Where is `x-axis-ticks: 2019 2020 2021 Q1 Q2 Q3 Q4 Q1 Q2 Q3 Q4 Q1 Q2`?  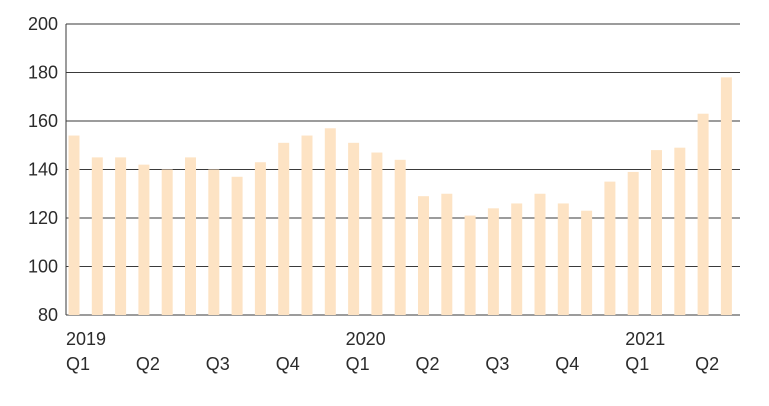
x-axis-ticks: 2019 2020 2021 Q1 Q2 Q3 Q4 Q1 Q2 Q3 Q4 Q1 Q2 is located at coordinates (392, 351).